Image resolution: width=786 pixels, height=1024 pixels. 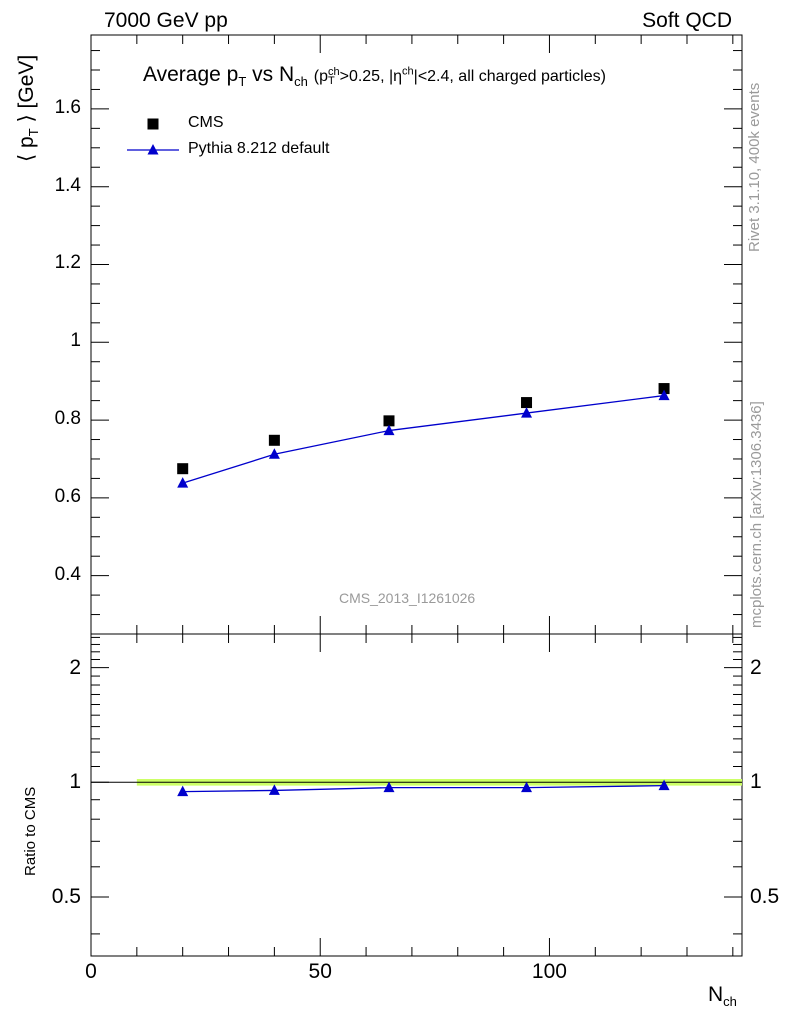 What do you see at coordinates (242, 82) in the screenshot?
I see `title-sub-t: T` at bounding box center [242, 82].